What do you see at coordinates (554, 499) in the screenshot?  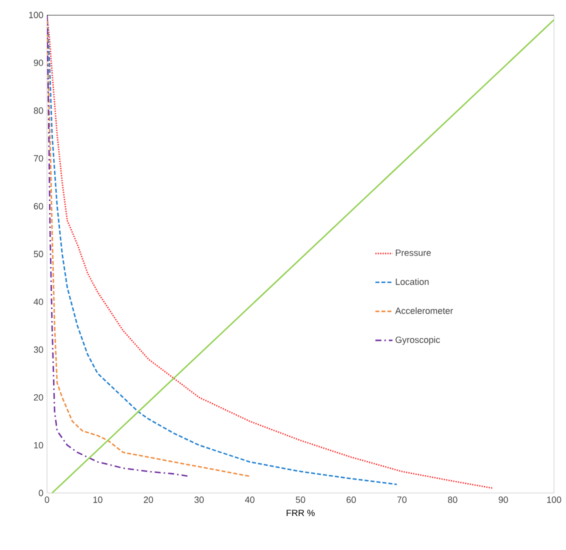 I see `x-tick-label: 100` at bounding box center [554, 499].